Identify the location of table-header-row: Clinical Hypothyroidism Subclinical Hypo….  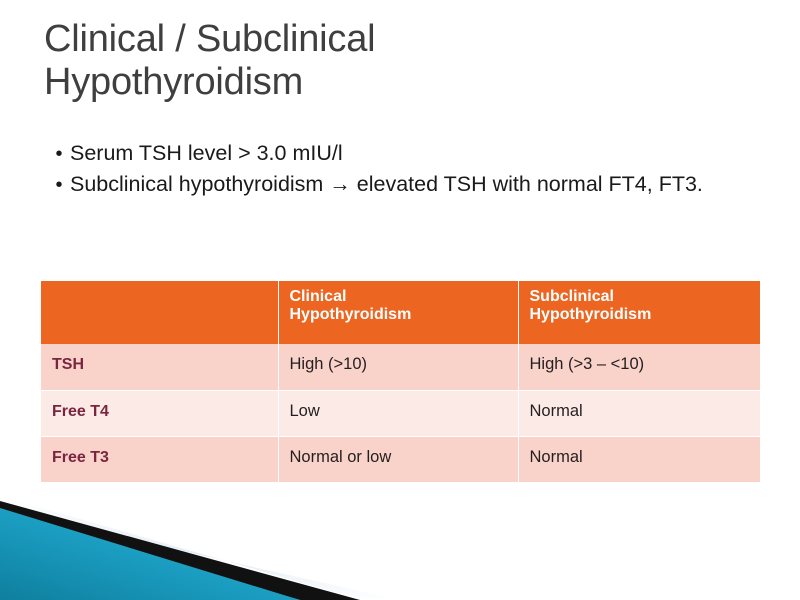
(400, 312).